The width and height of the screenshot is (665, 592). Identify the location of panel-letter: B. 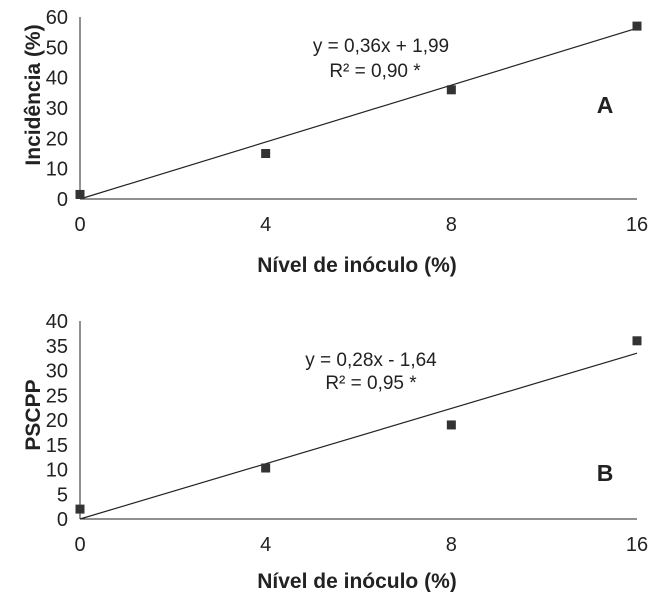
(605, 473).